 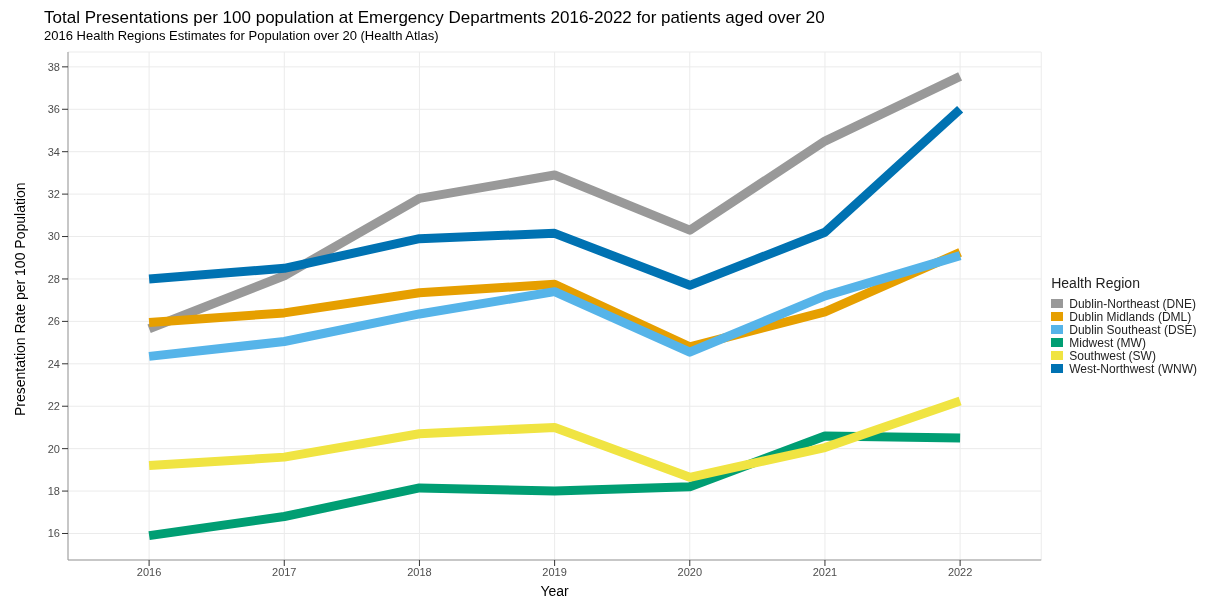 What do you see at coordinates (242, 36) in the screenshot?
I see `chart-subtitle: 2016 Health Regions Estimates for Population over 20 (Health Atlas)` at bounding box center [242, 36].